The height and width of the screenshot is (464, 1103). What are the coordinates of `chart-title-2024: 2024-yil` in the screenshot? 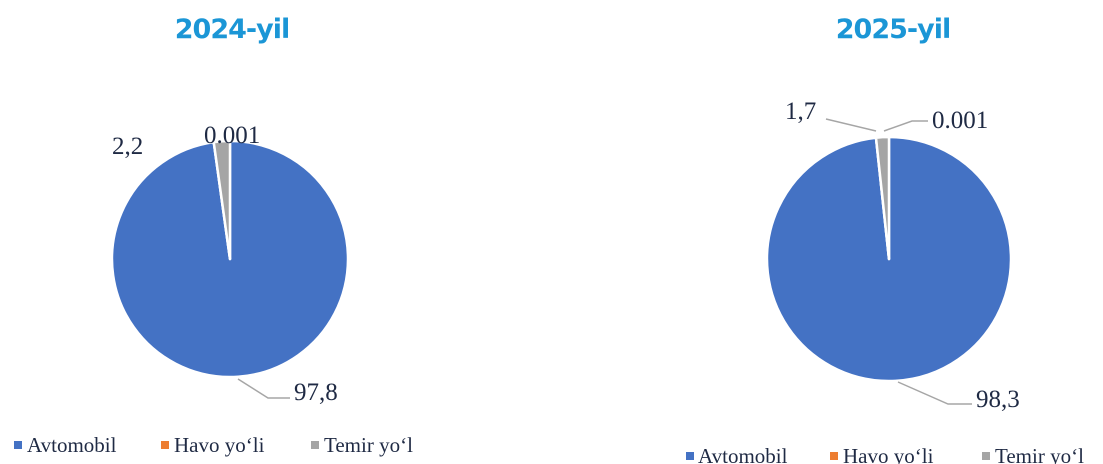 It's located at (232, 29).